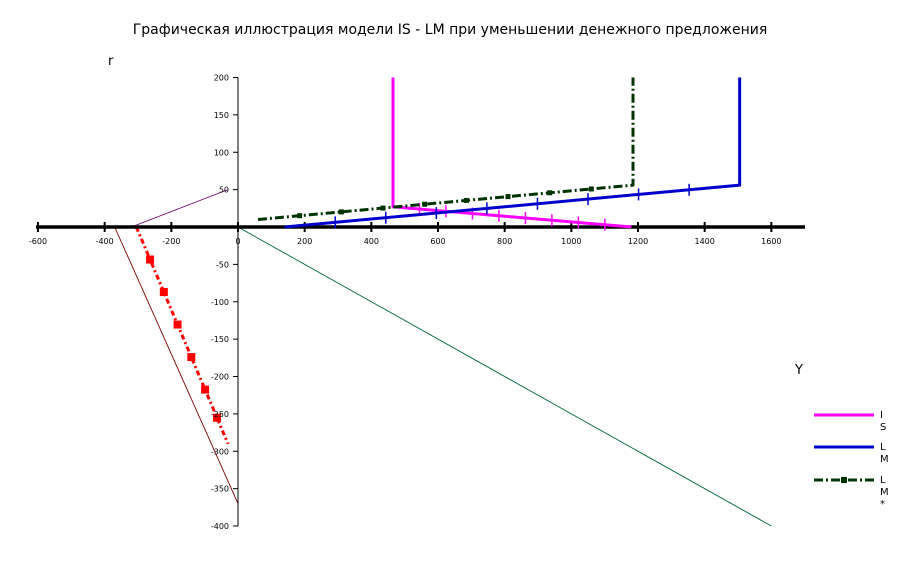 This screenshot has width=902, height=571. I want to click on y-tick-label-12: -400, so click(220, 526).